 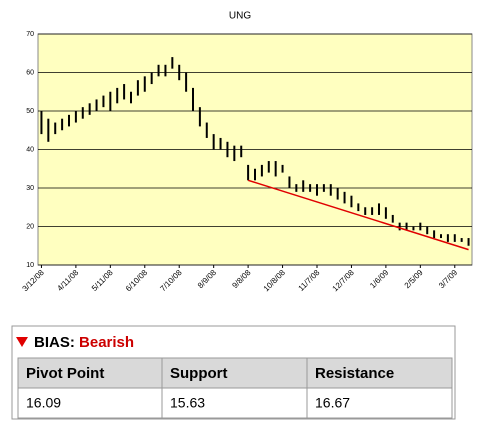 I want to click on column-header: Resistance, so click(x=354, y=373).